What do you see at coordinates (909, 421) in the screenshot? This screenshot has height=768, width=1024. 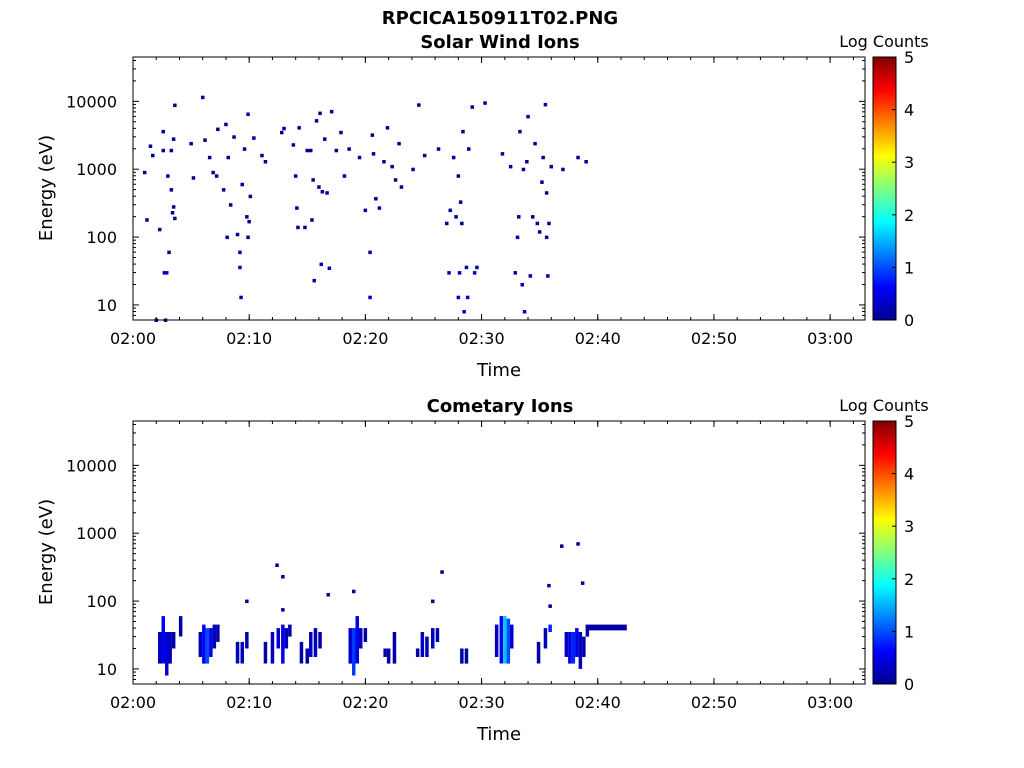 I see `colorbar-tick-label: 5` at bounding box center [909, 421].